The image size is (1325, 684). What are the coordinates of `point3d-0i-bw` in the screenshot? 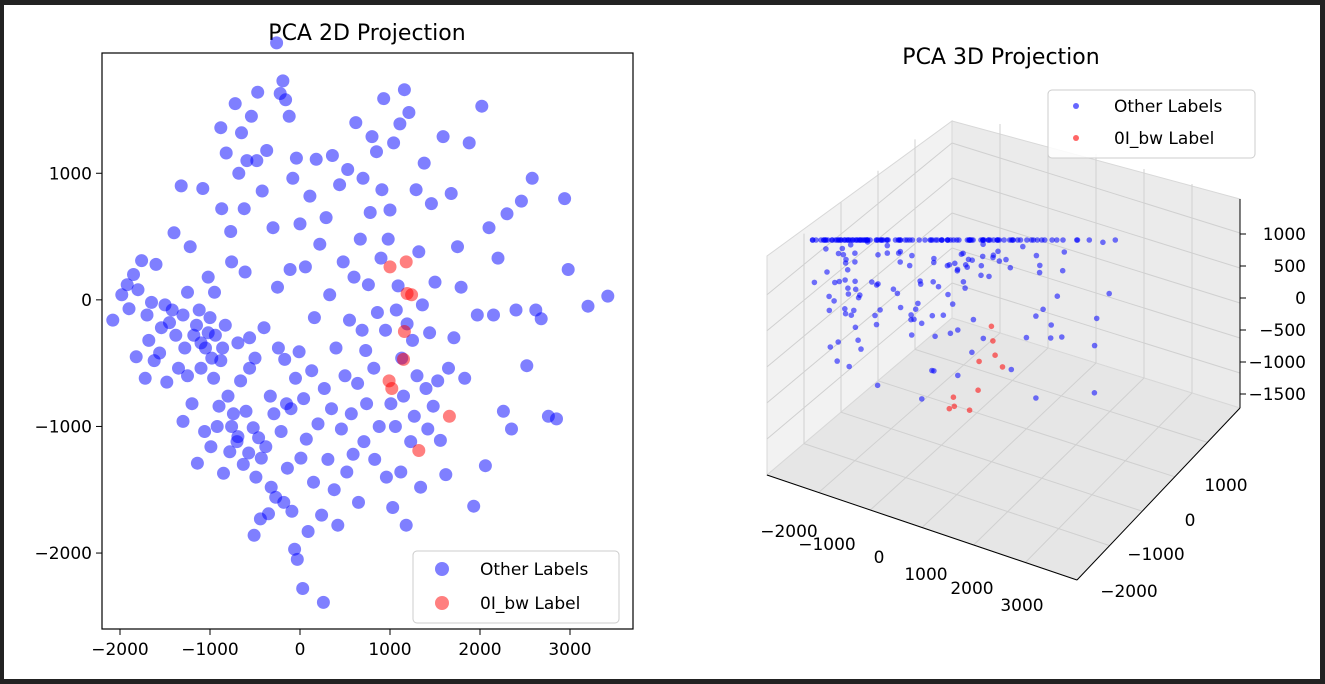 It's located at (1002, 367).